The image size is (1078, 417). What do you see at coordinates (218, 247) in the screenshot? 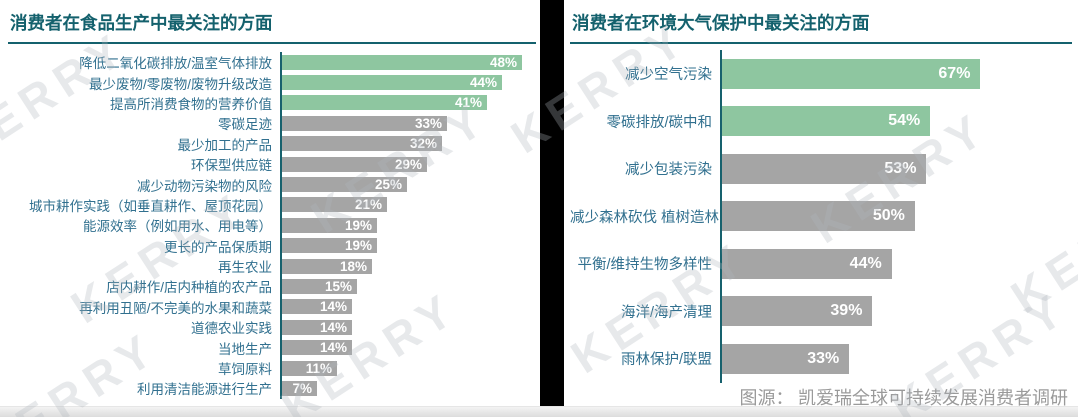
I see `category-label: 更长的产品保质期` at bounding box center [218, 247].